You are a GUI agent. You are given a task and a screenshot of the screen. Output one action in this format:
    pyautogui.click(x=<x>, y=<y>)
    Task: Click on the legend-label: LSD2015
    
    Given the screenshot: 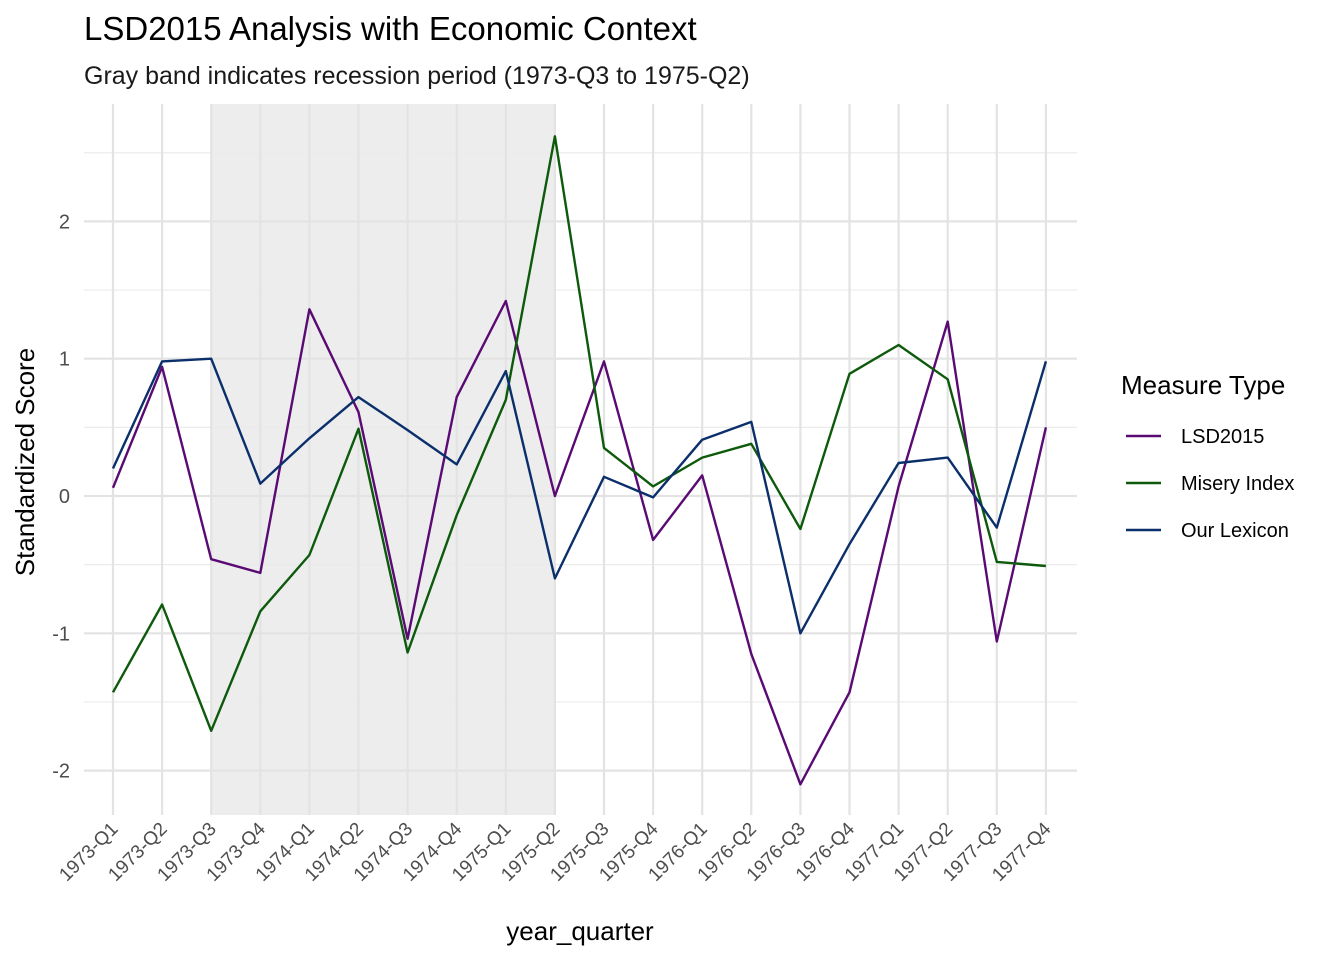 What is the action you would take?
    pyautogui.click(x=1222, y=437)
    